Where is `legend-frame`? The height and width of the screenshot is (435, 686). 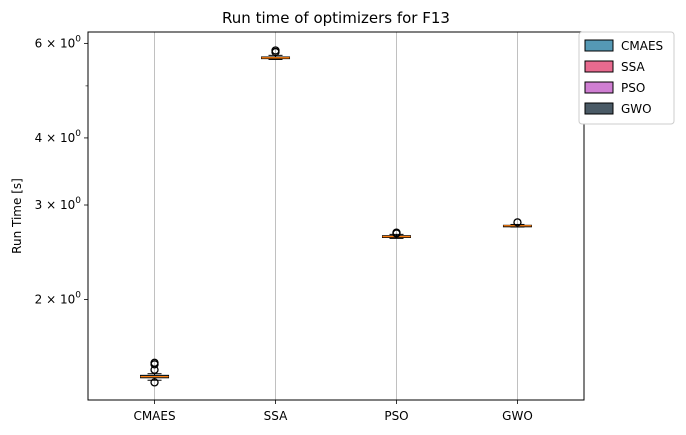
legend-frame is located at coordinates (626, 78).